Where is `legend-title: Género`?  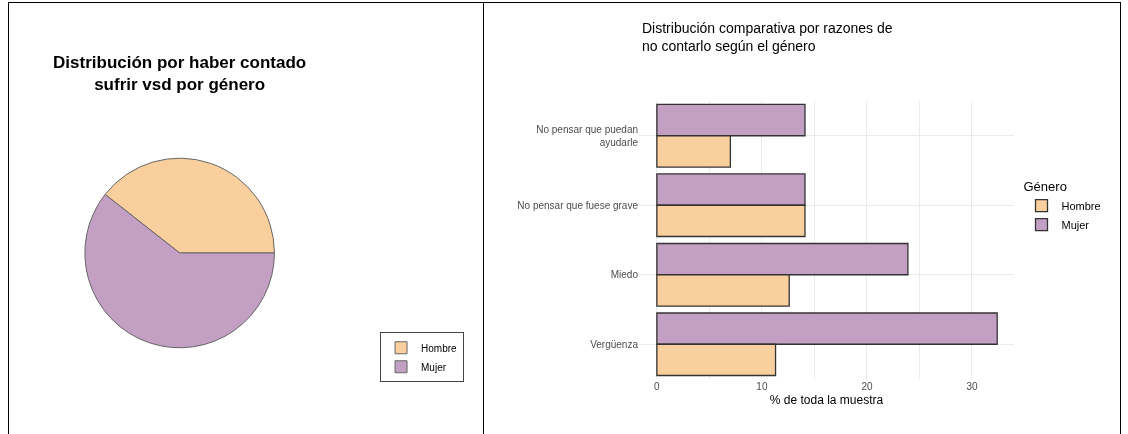
legend-title: Género is located at coordinates (1045, 187).